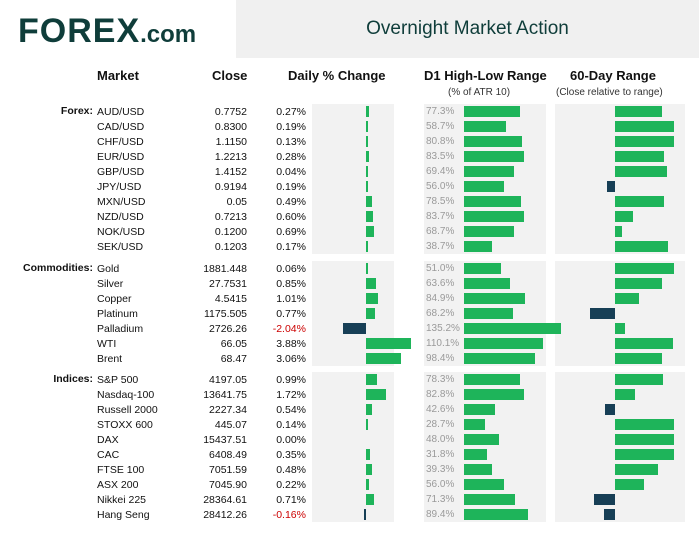 This screenshot has width=699, height=549. What do you see at coordinates (230, 217) in the screenshot?
I see `close-value: 0.7213` at bounding box center [230, 217].